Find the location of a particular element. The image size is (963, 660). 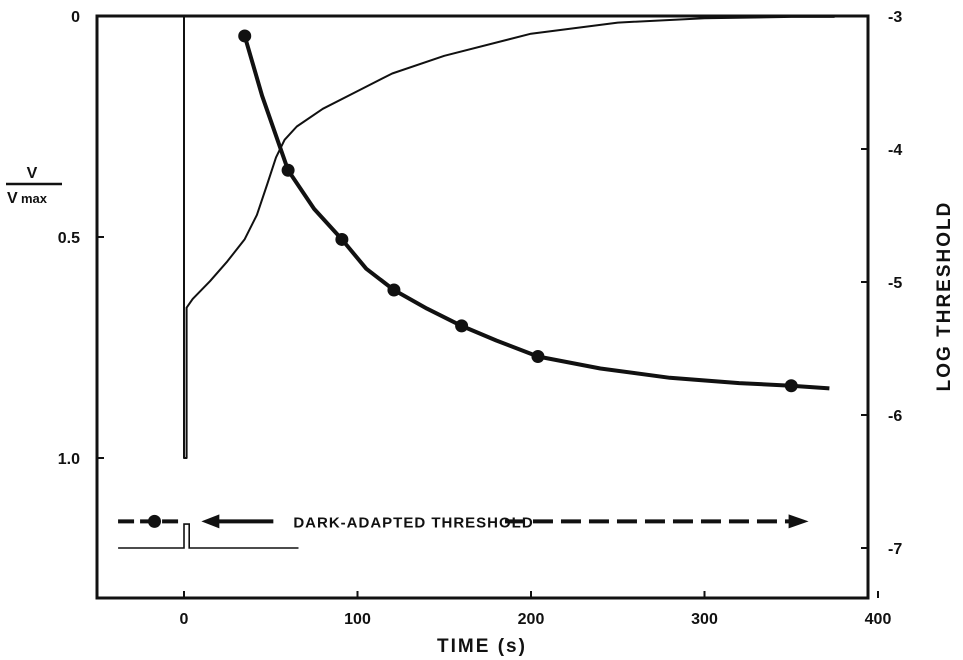

legend: DARK-ADAPTED THRESHOLD is located at coordinates (463, 522).